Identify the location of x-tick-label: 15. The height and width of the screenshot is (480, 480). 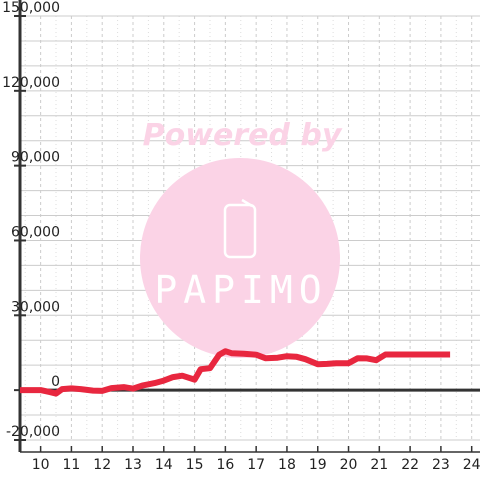
(195, 465).